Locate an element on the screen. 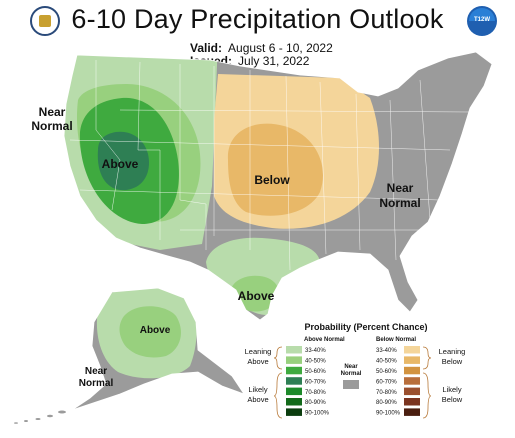 The width and height of the screenshot is (515, 438). valid-label: Valid: is located at coordinates (206, 48).